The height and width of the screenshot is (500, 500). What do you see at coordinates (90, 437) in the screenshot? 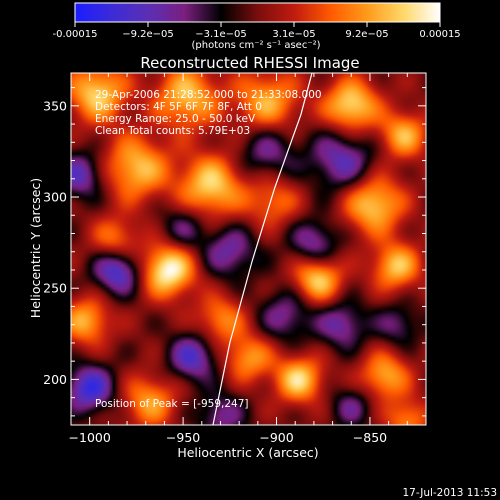
I see `x-tick-label: −1000` at bounding box center [90, 437].